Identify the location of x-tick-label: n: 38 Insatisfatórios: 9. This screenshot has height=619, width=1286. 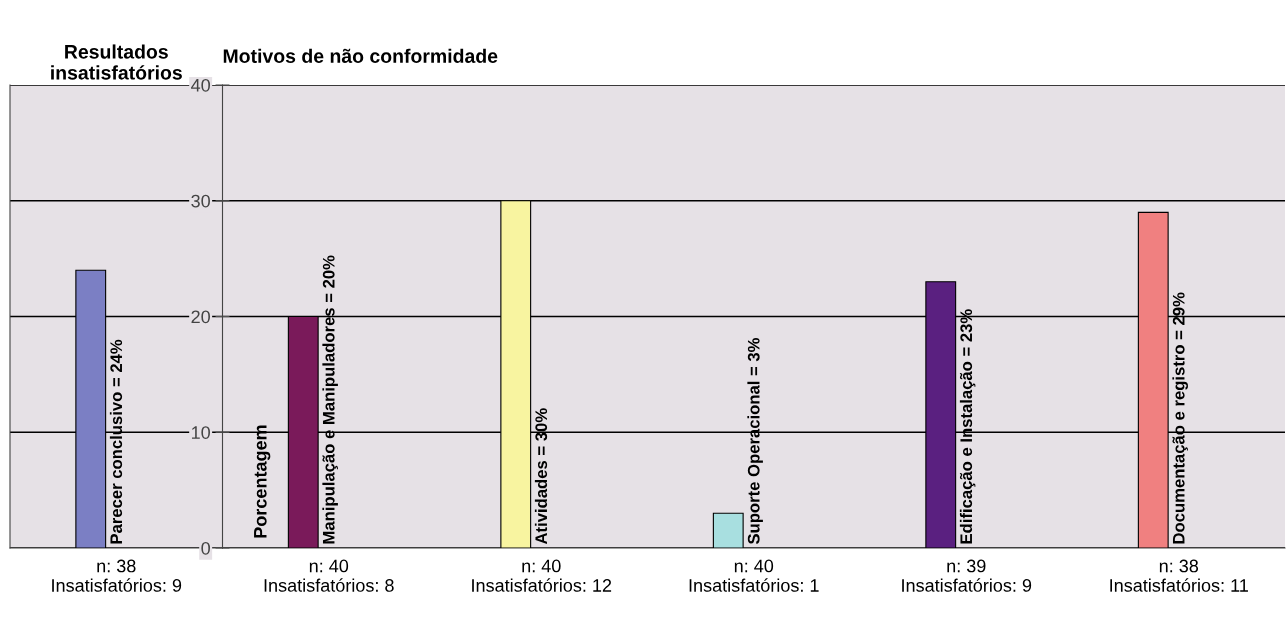
(117, 575).